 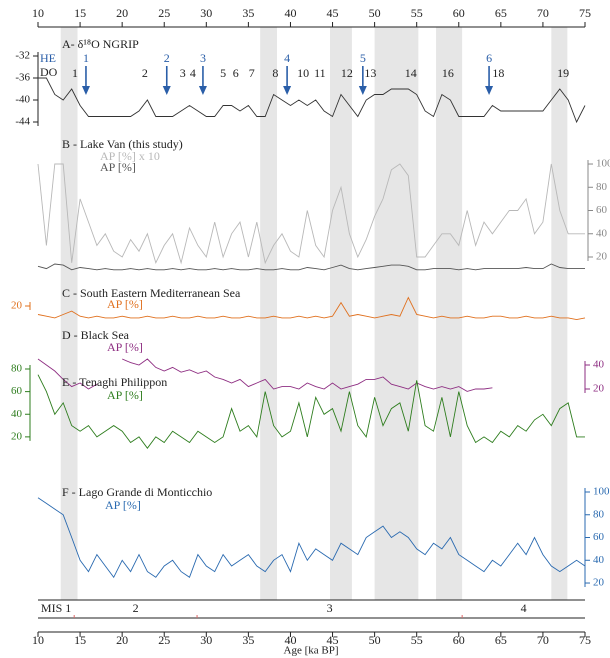 What do you see at coordinates (563, 73) in the screenshot?
I see `do-event-label: 19` at bounding box center [563, 73].